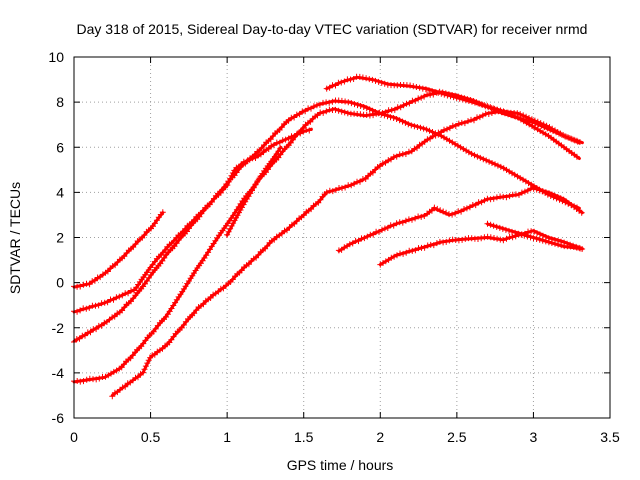 The height and width of the screenshot is (480, 640). Describe the element at coordinates (380, 437) in the screenshot. I see `x-tick-label: 2` at that location.